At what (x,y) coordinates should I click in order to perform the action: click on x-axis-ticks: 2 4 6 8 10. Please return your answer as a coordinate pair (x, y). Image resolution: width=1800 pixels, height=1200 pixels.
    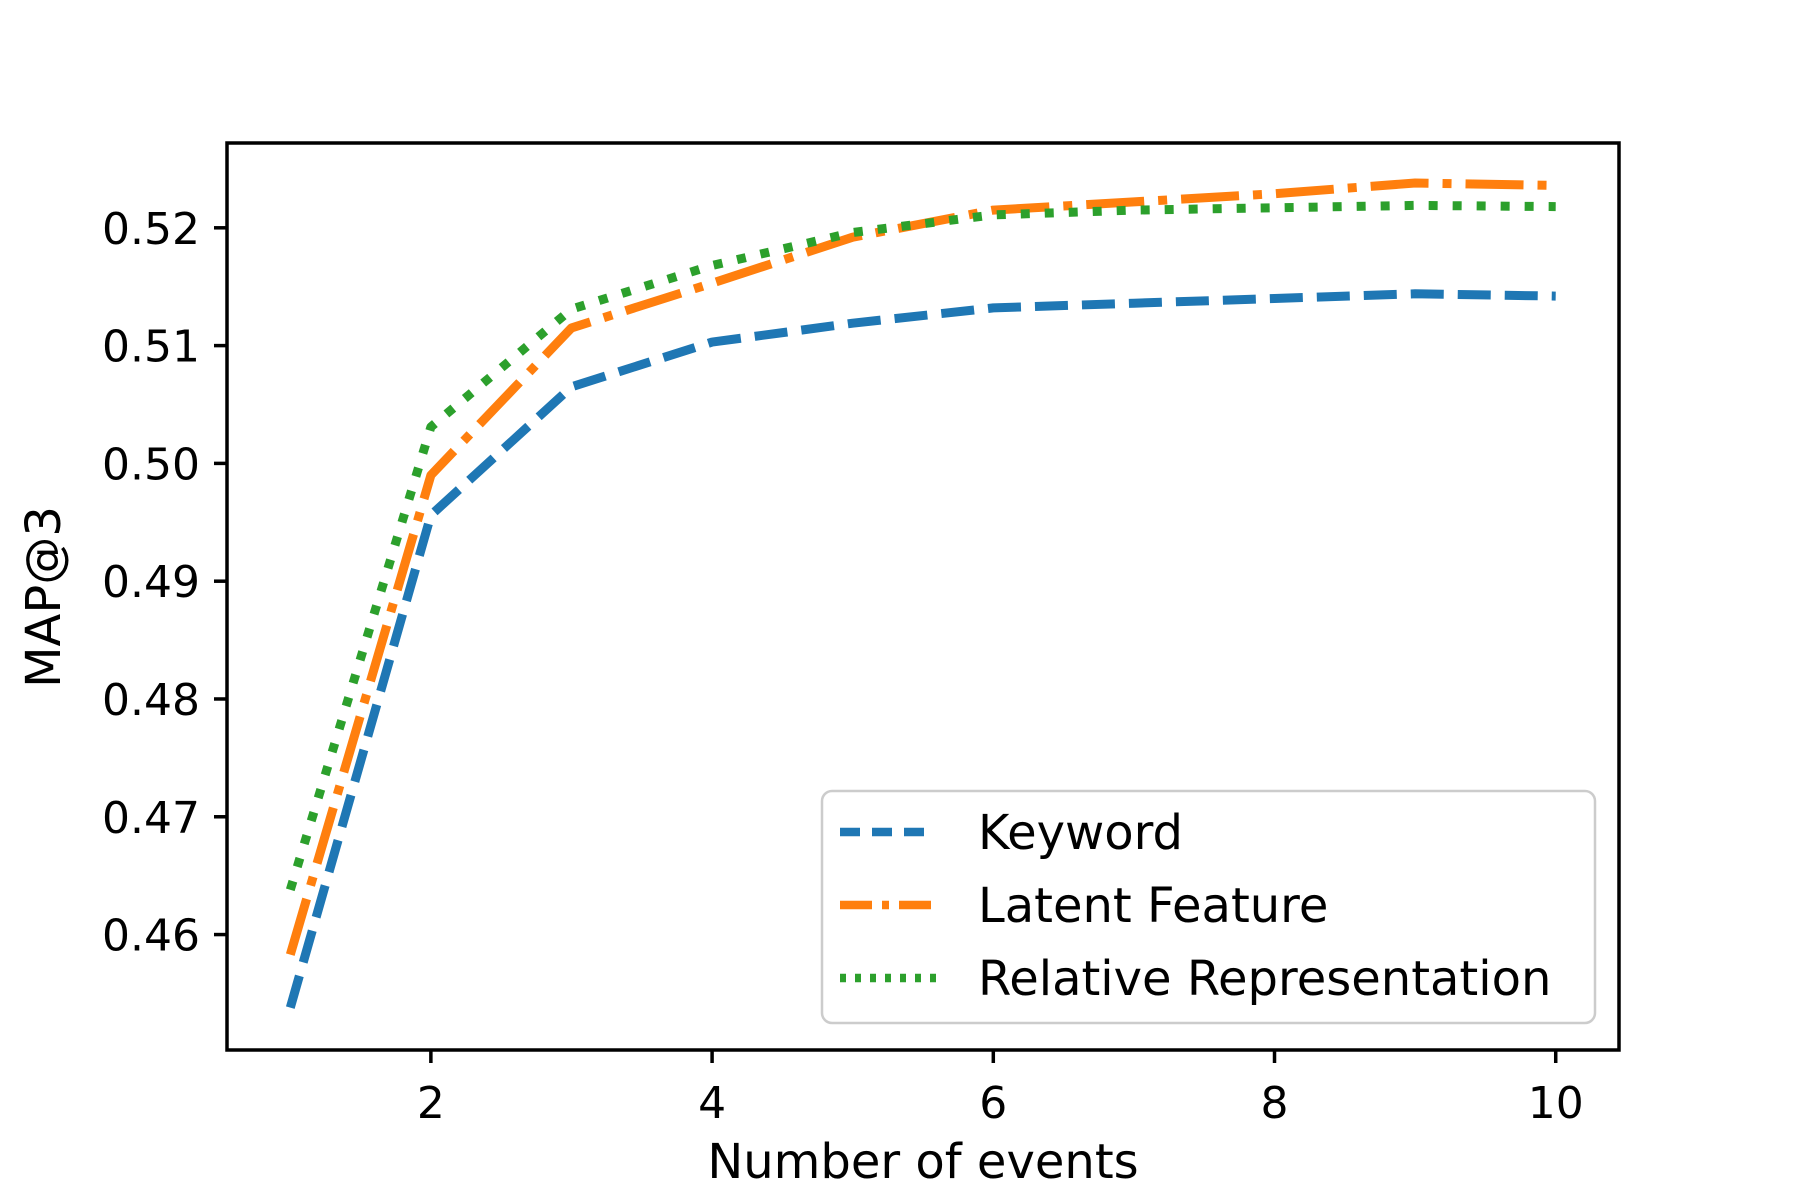
    Looking at the image, I should click on (1000, 1089).